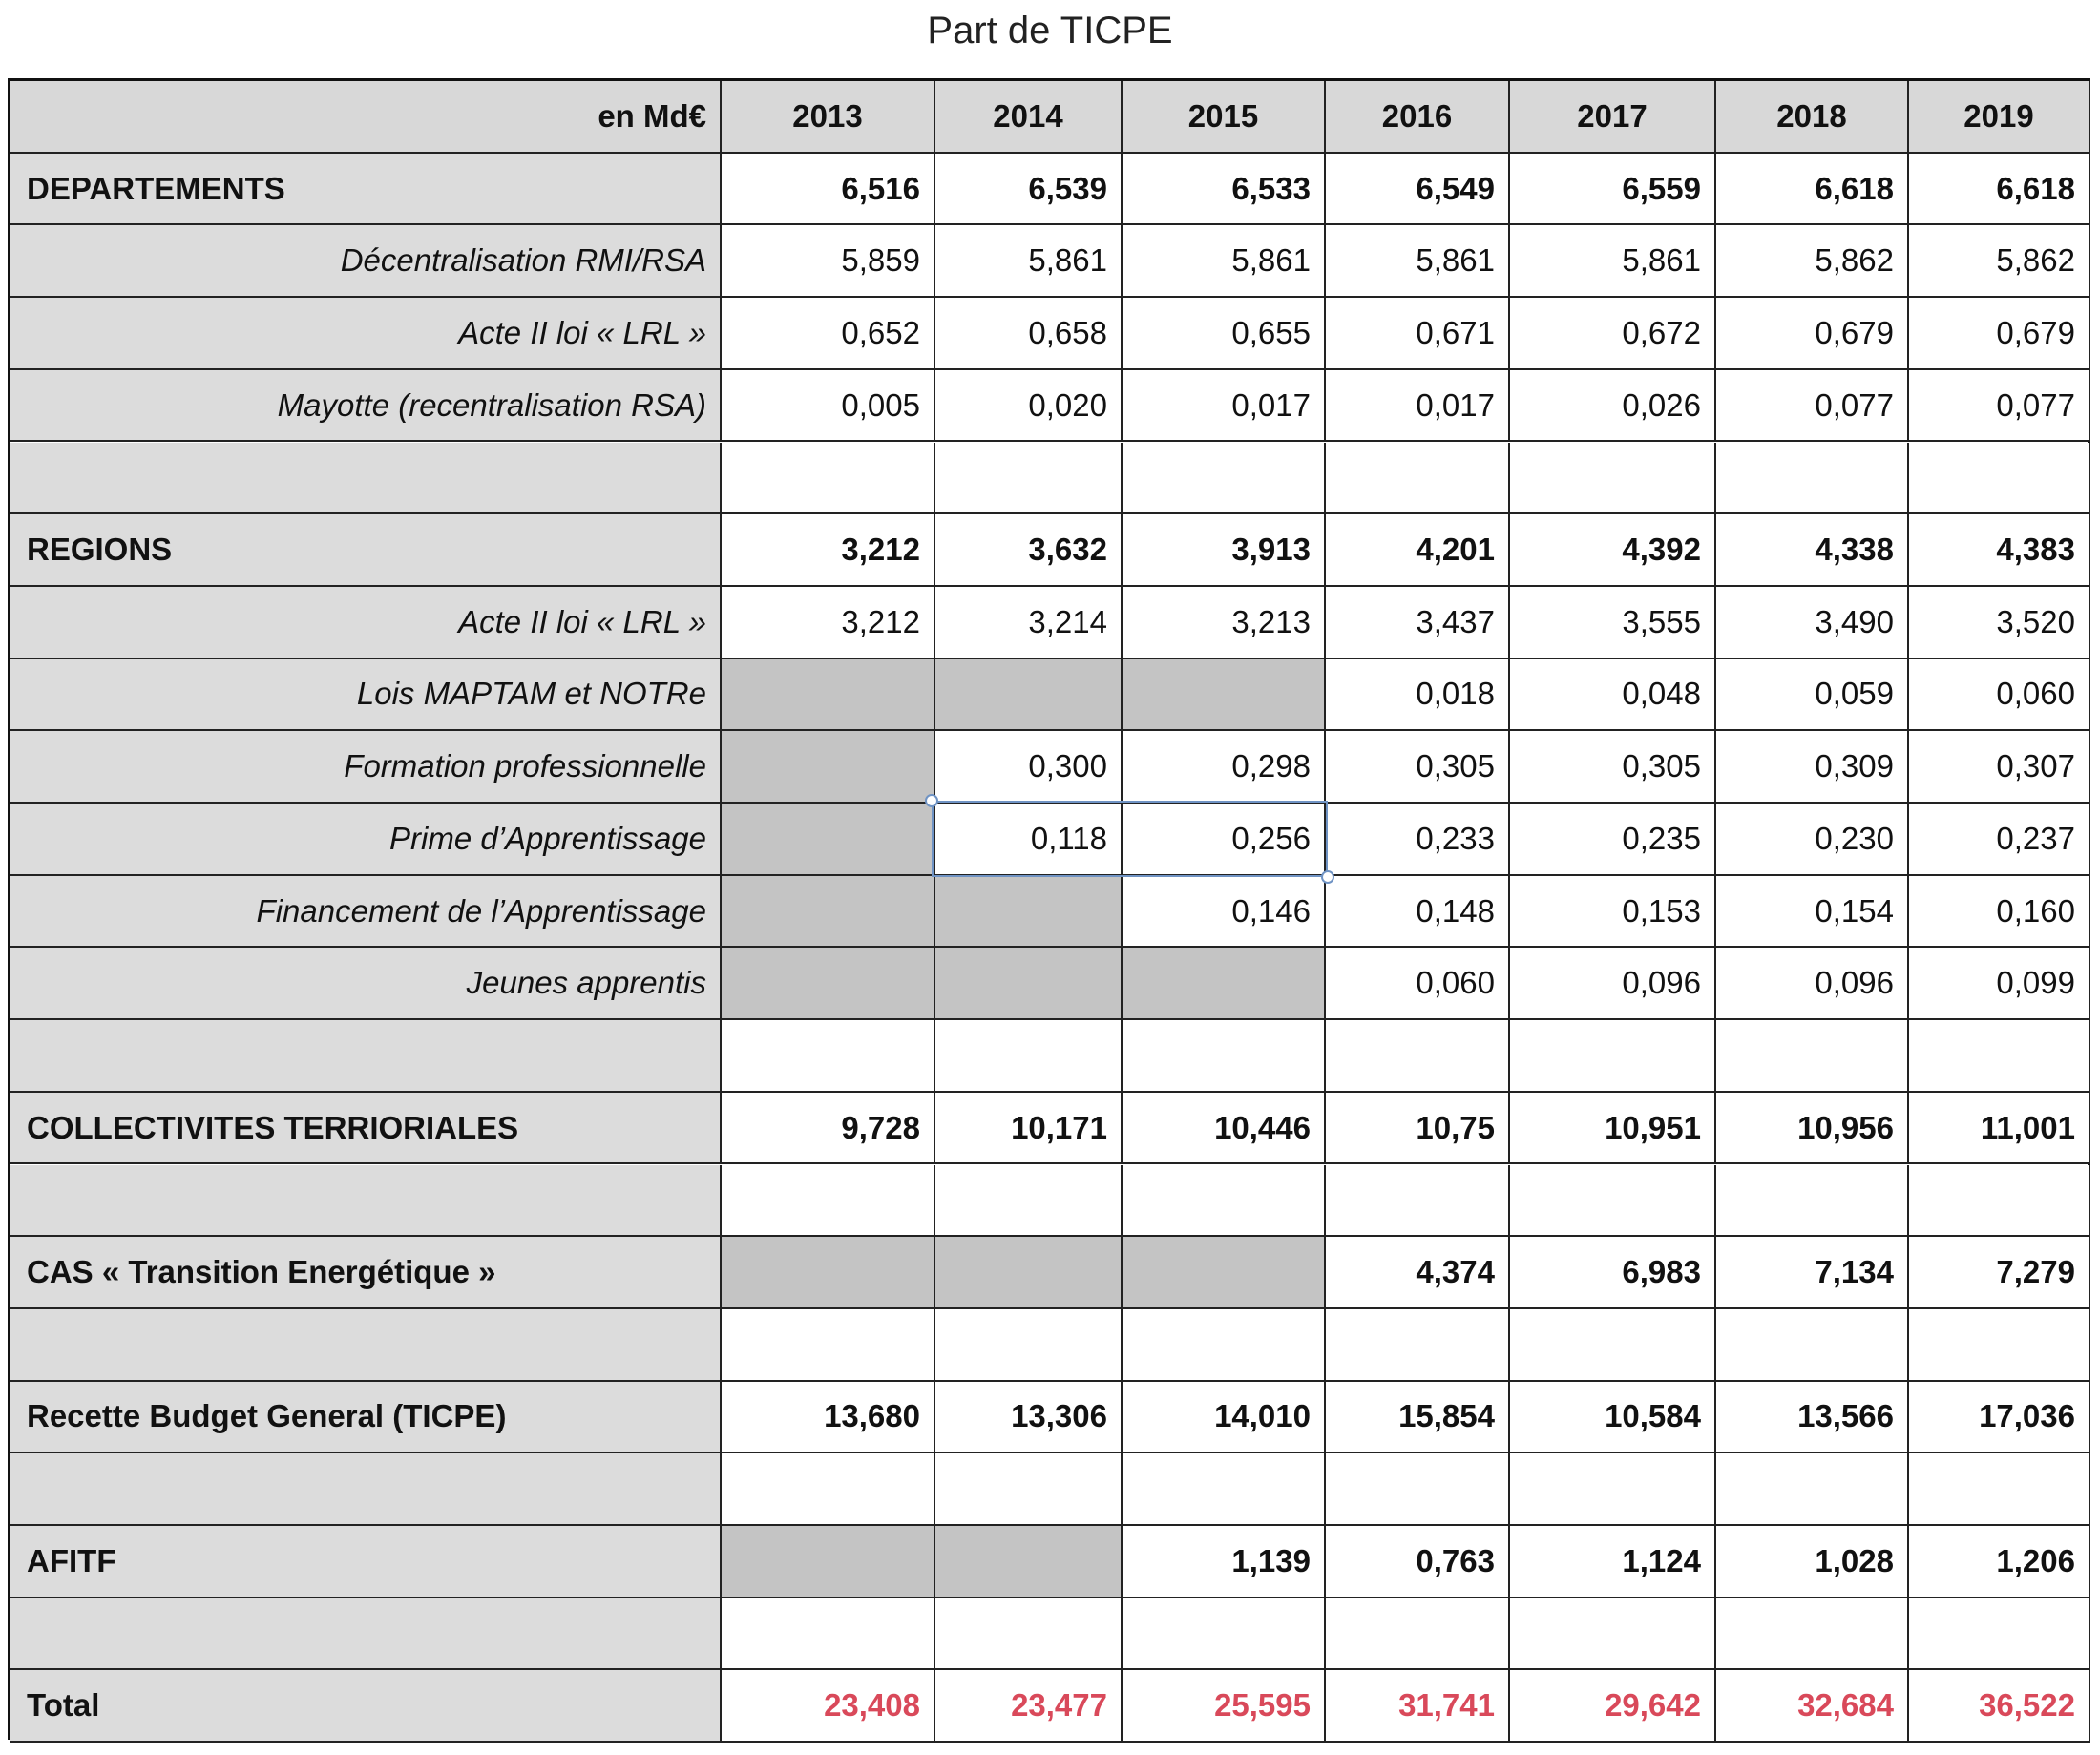  What do you see at coordinates (1813, 117) in the screenshot?
I see `header-year: 2018` at bounding box center [1813, 117].